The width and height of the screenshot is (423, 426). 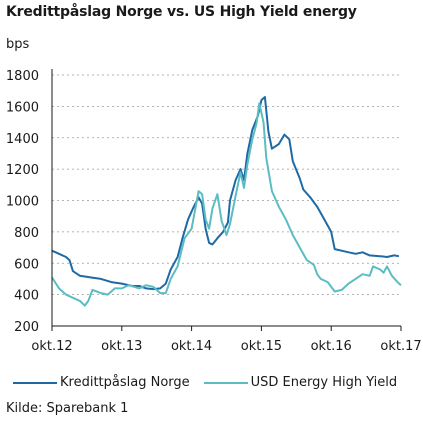 I want to click on y-tick-label: 1800, so click(x=22, y=76).